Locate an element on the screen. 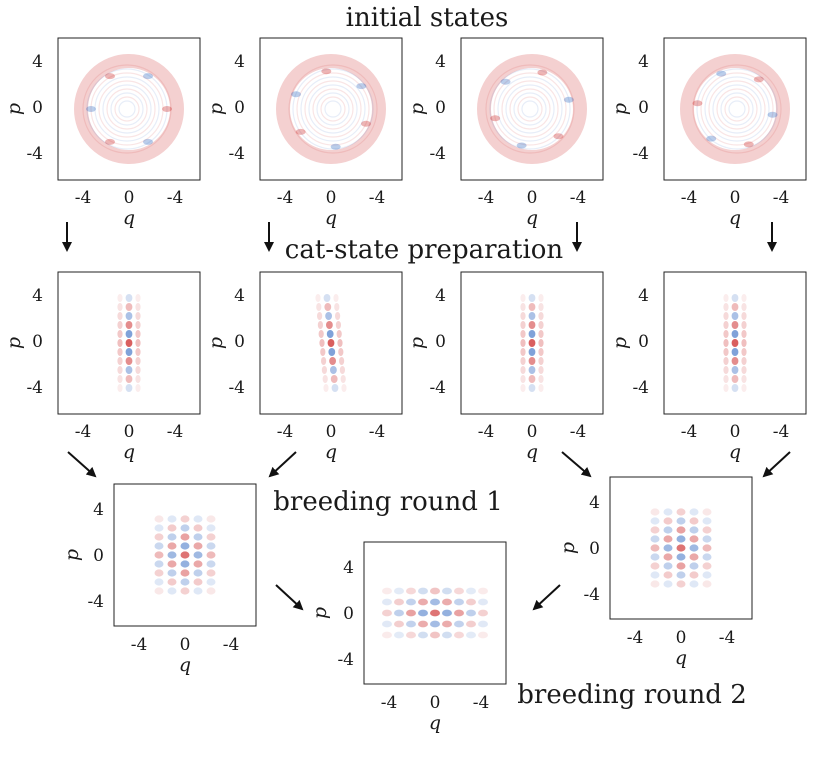  wigner-outer-ring is located at coordinates (331, 109).